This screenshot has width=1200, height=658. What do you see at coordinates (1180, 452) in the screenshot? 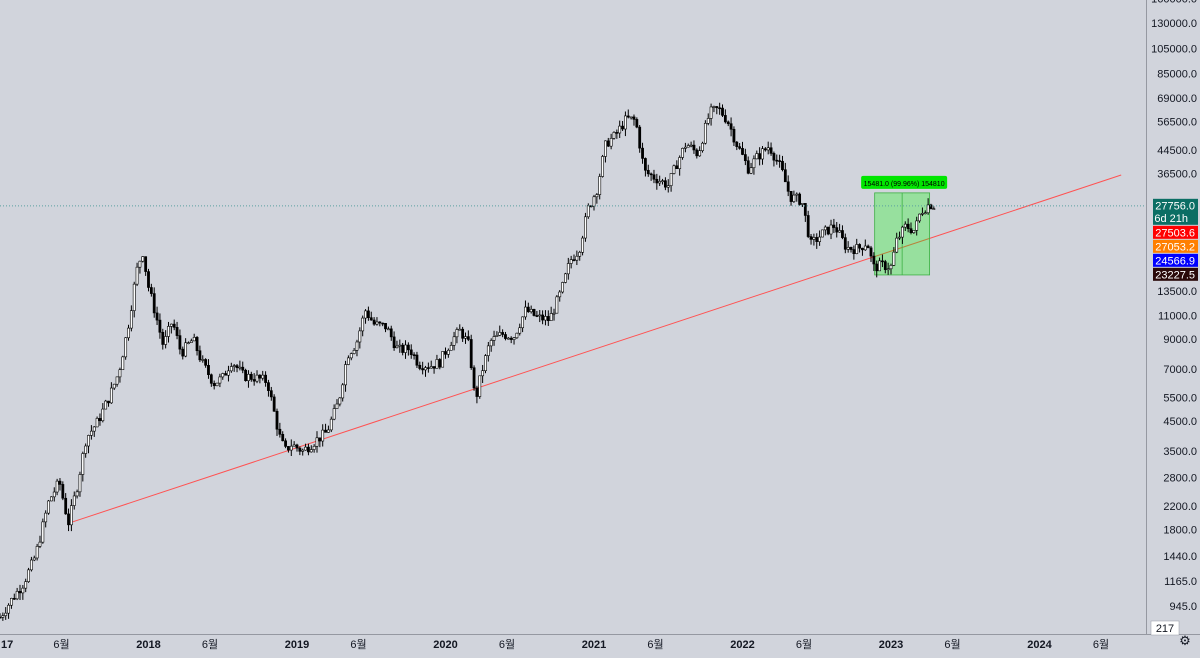
I see `y-tick-label: 3500.0` at bounding box center [1180, 452].